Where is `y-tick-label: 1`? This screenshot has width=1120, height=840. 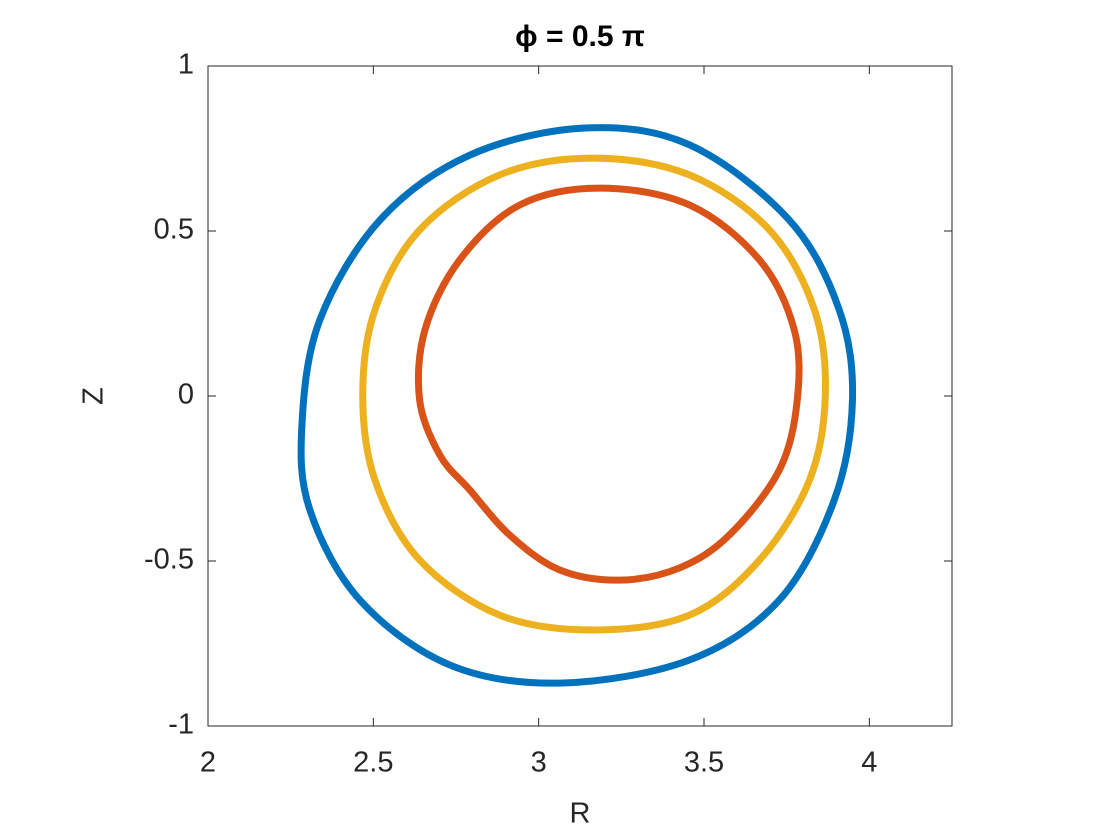 y-tick-label: 1 is located at coordinates (186, 65).